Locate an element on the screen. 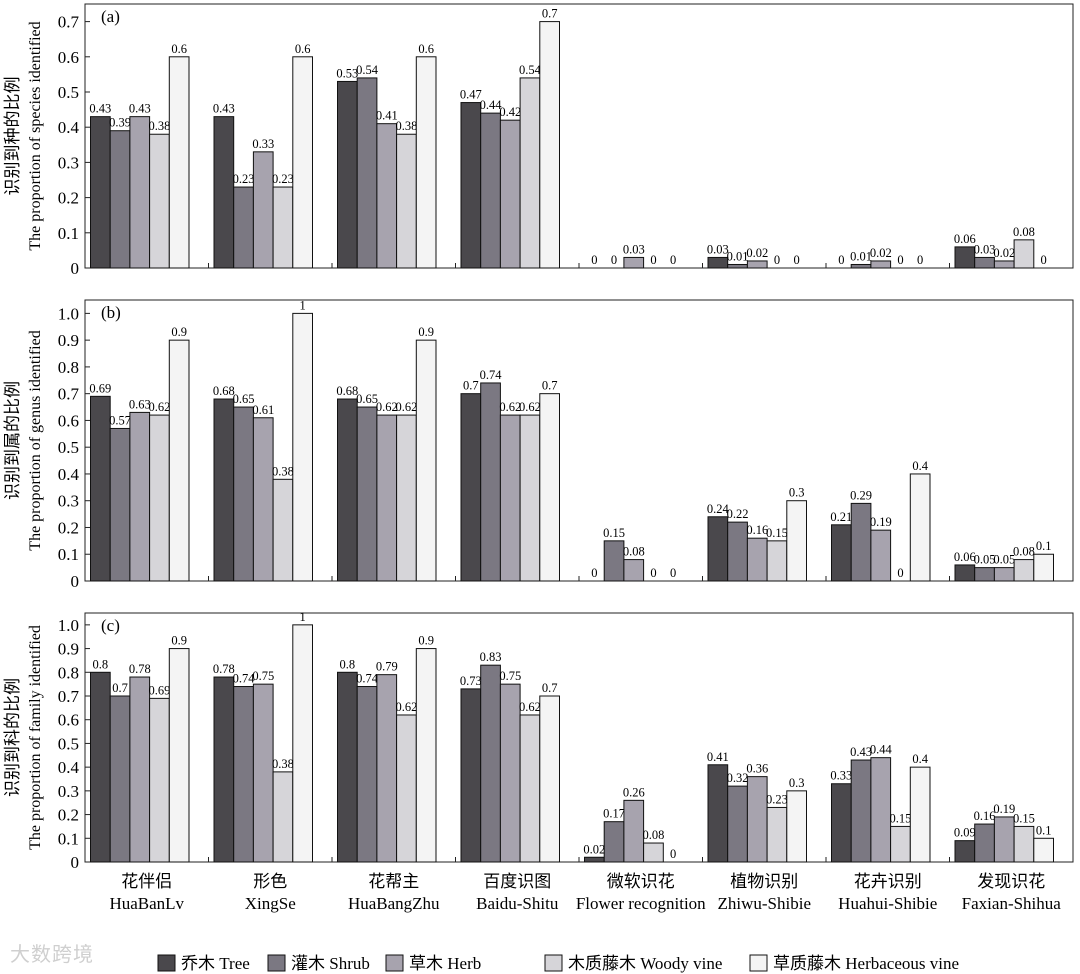 The image size is (1080, 974). bar-value-label: 0.47 is located at coordinates (471, 95).